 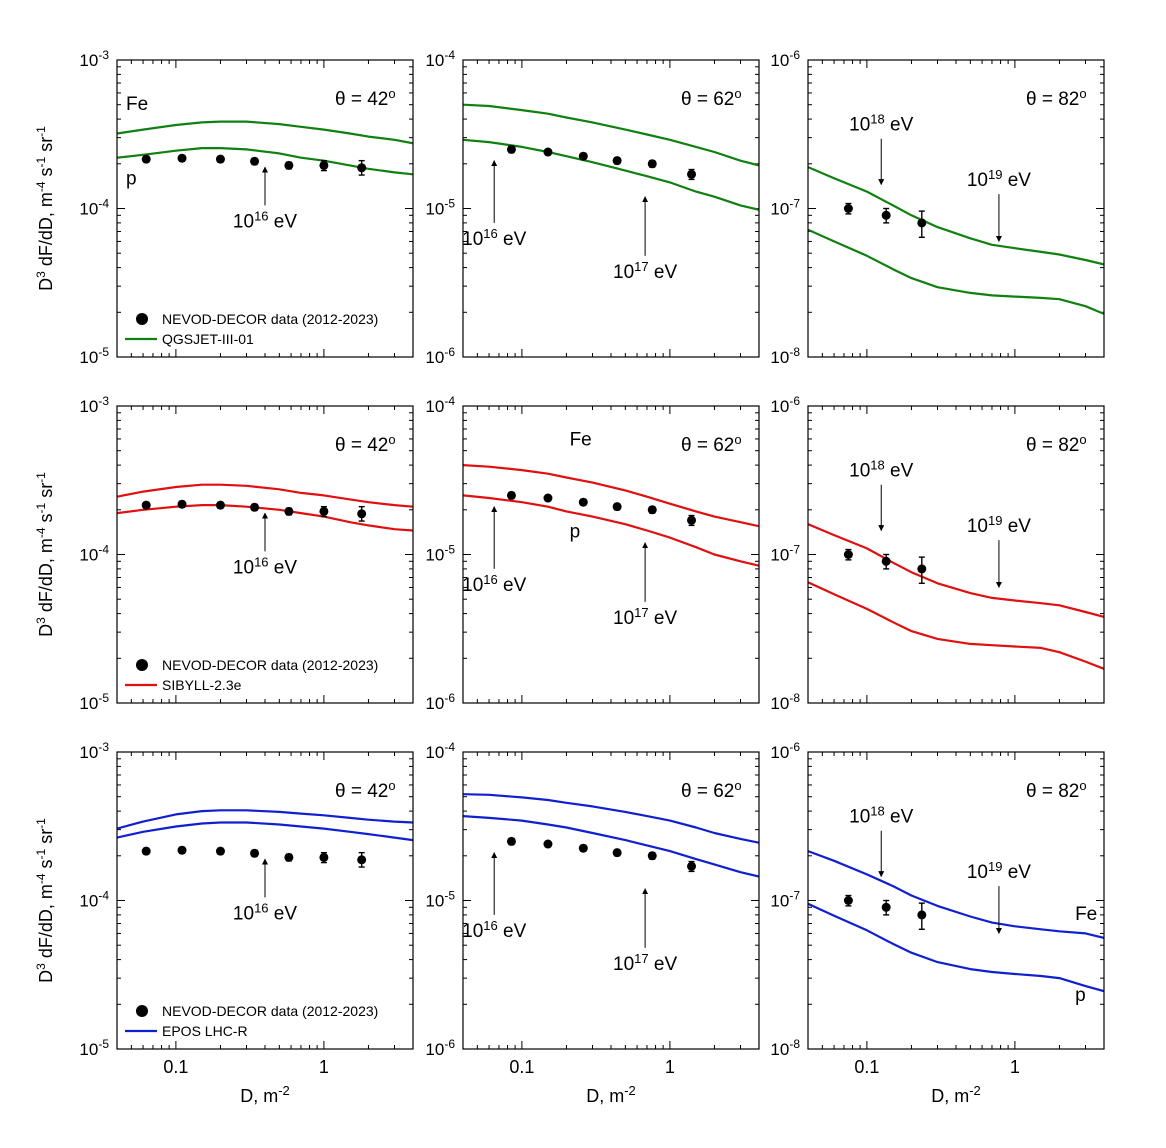 What do you see at coordinates (881, 815) in the screenshot?
I see `energy-label: 1018 eV` at bounding box center [881, 815].